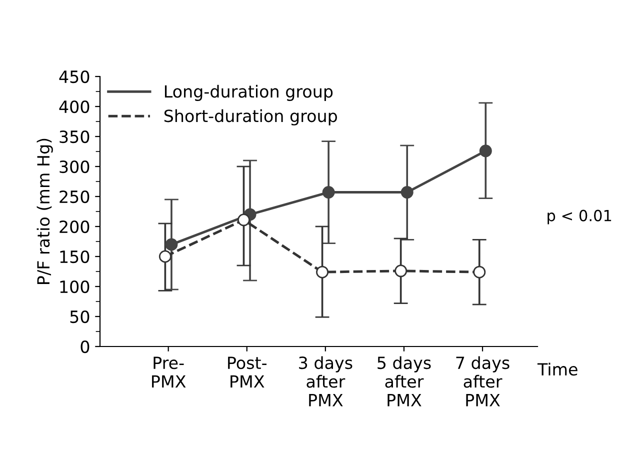 The height and width of the screenshot is (450, 625). I want to click on y-tick-label: 300, so click(75, 167).